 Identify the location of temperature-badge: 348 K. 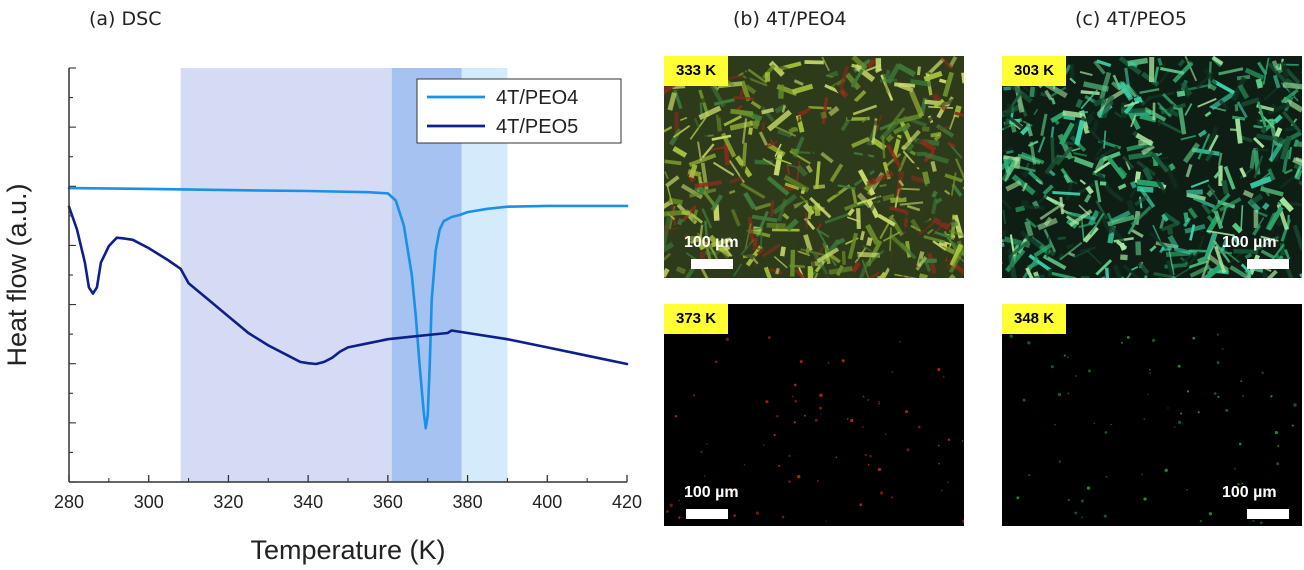
(1034, 319).